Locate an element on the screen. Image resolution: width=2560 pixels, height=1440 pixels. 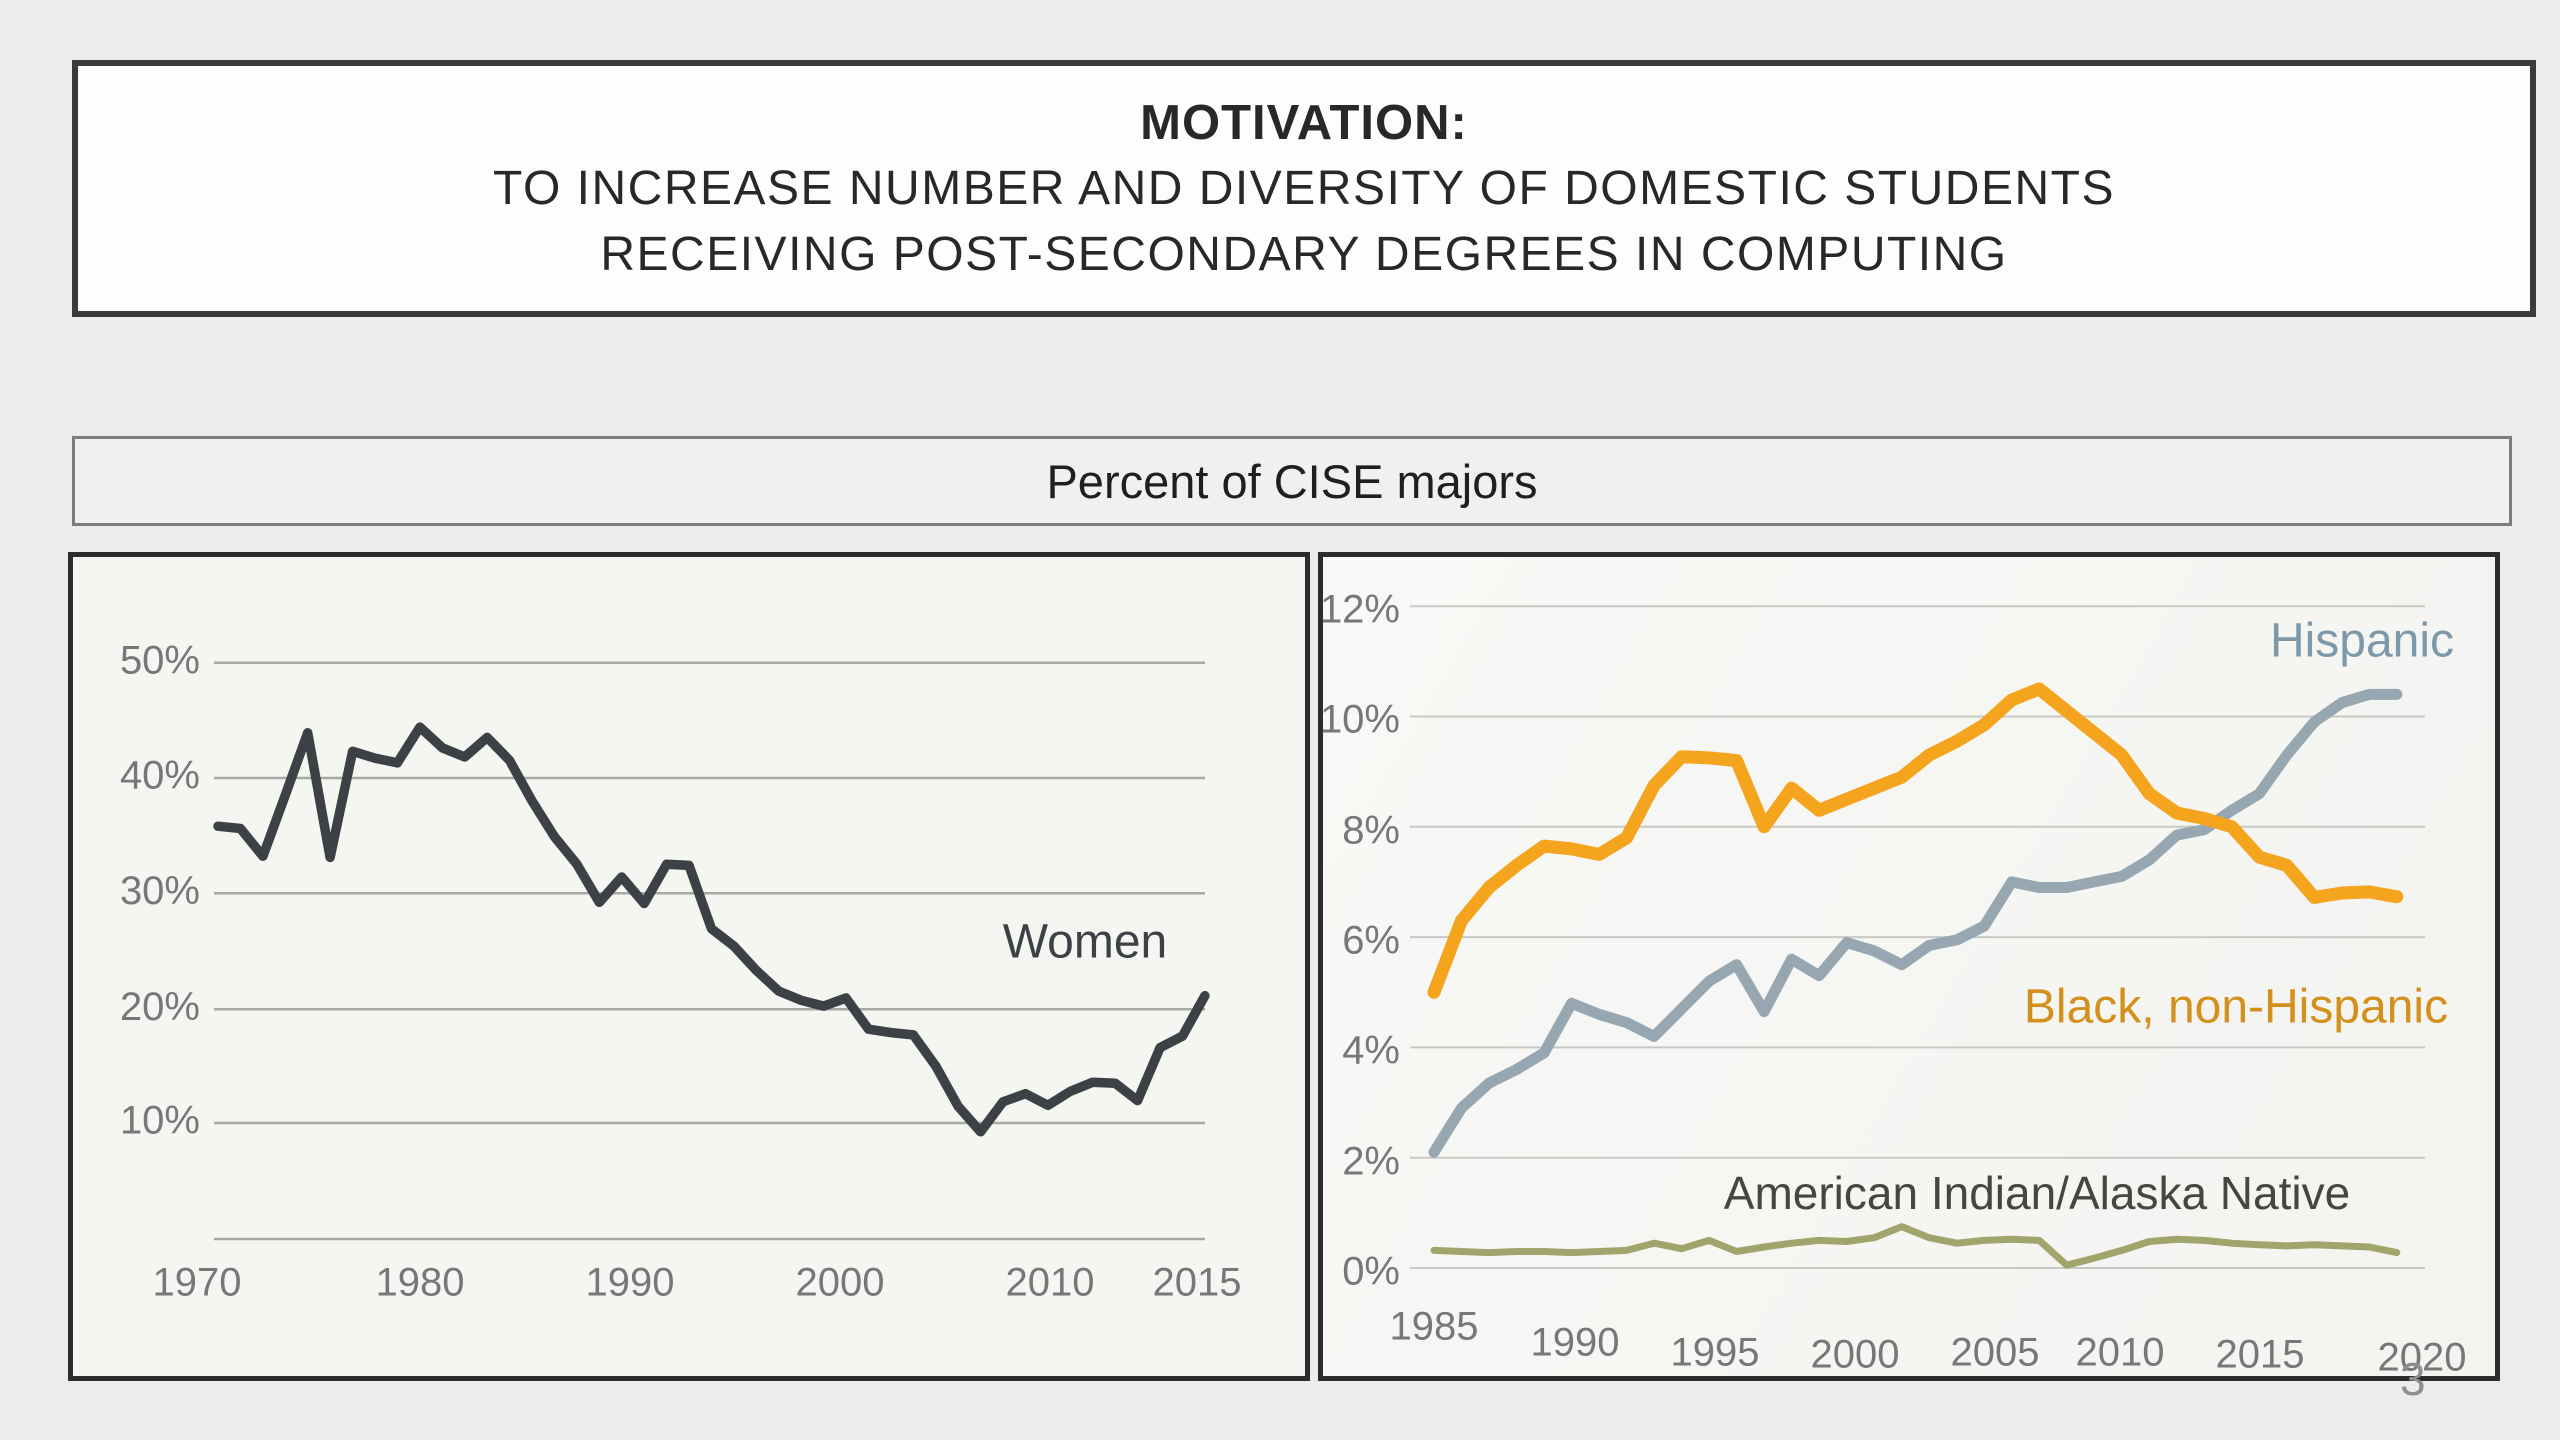
page-number: 3 is located at coordinates (2413, 1379).